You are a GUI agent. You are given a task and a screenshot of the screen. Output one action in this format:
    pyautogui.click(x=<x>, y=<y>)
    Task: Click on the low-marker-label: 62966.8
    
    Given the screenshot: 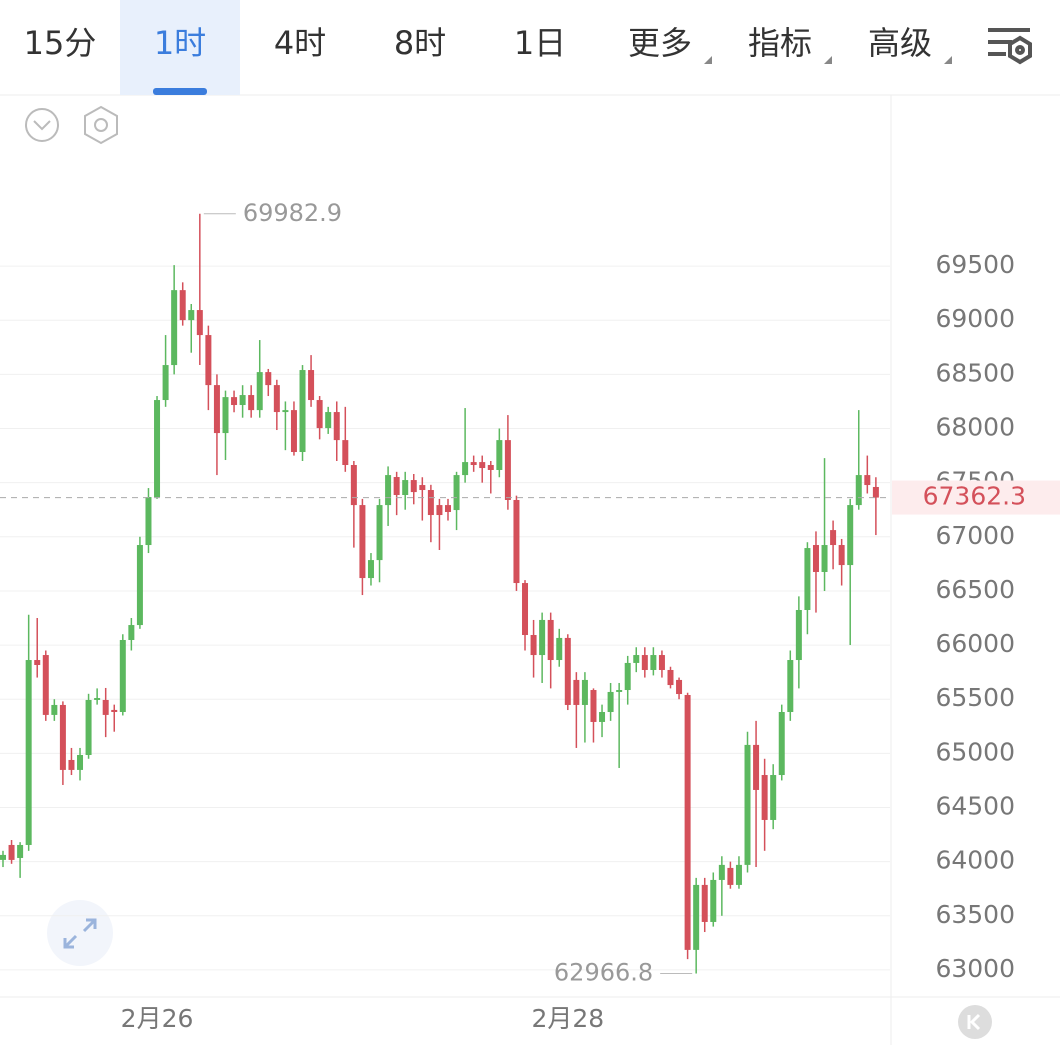 What is the action you would take?
    pyautogui.click(x=603, y=973)
    